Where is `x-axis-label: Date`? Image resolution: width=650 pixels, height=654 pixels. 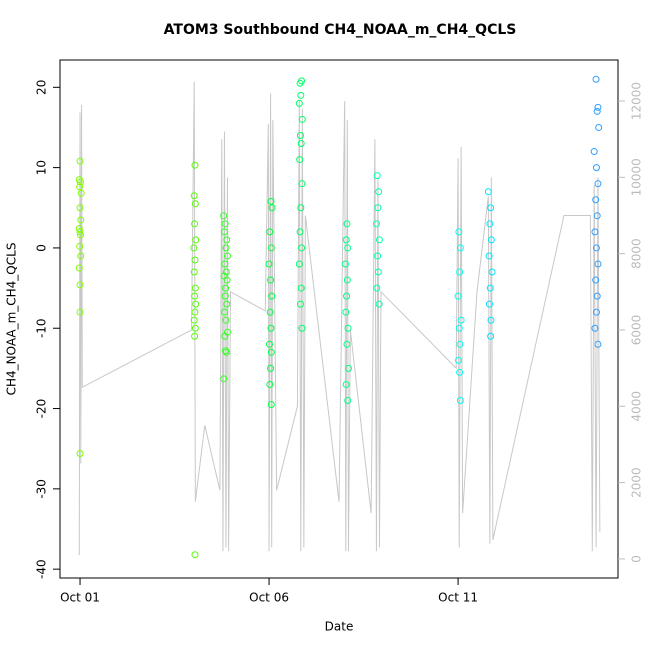
x-axis-label: Date is located at coordinates (339, 627).